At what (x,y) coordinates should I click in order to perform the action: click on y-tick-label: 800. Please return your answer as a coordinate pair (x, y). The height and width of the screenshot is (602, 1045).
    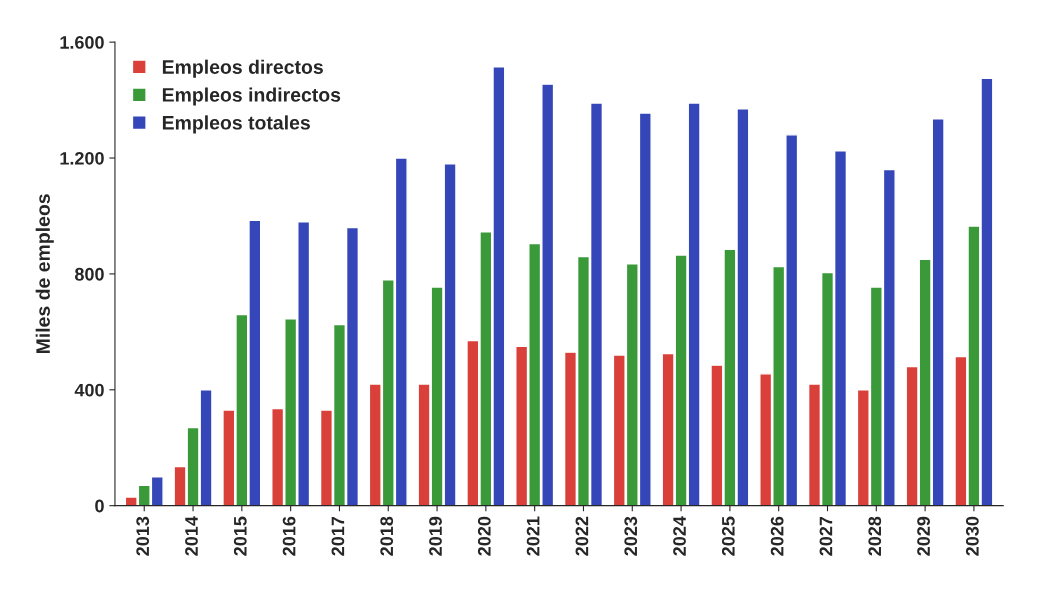
    Looking at the image, I should click on (89, 274).